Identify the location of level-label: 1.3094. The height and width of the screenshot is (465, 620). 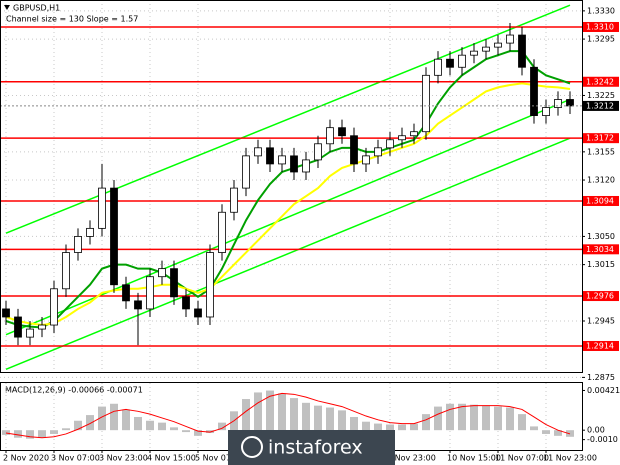
(600, 200).